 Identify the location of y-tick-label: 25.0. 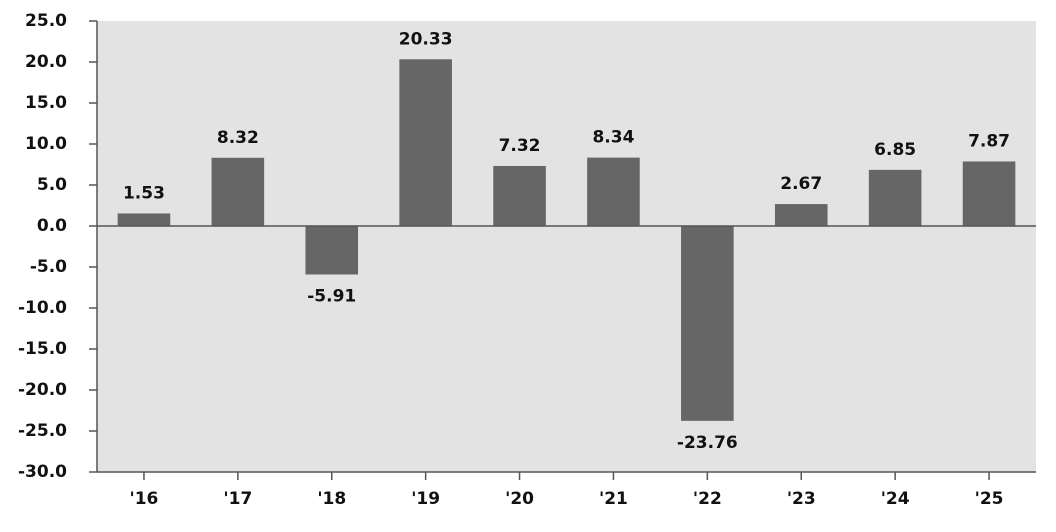
(46, 21).